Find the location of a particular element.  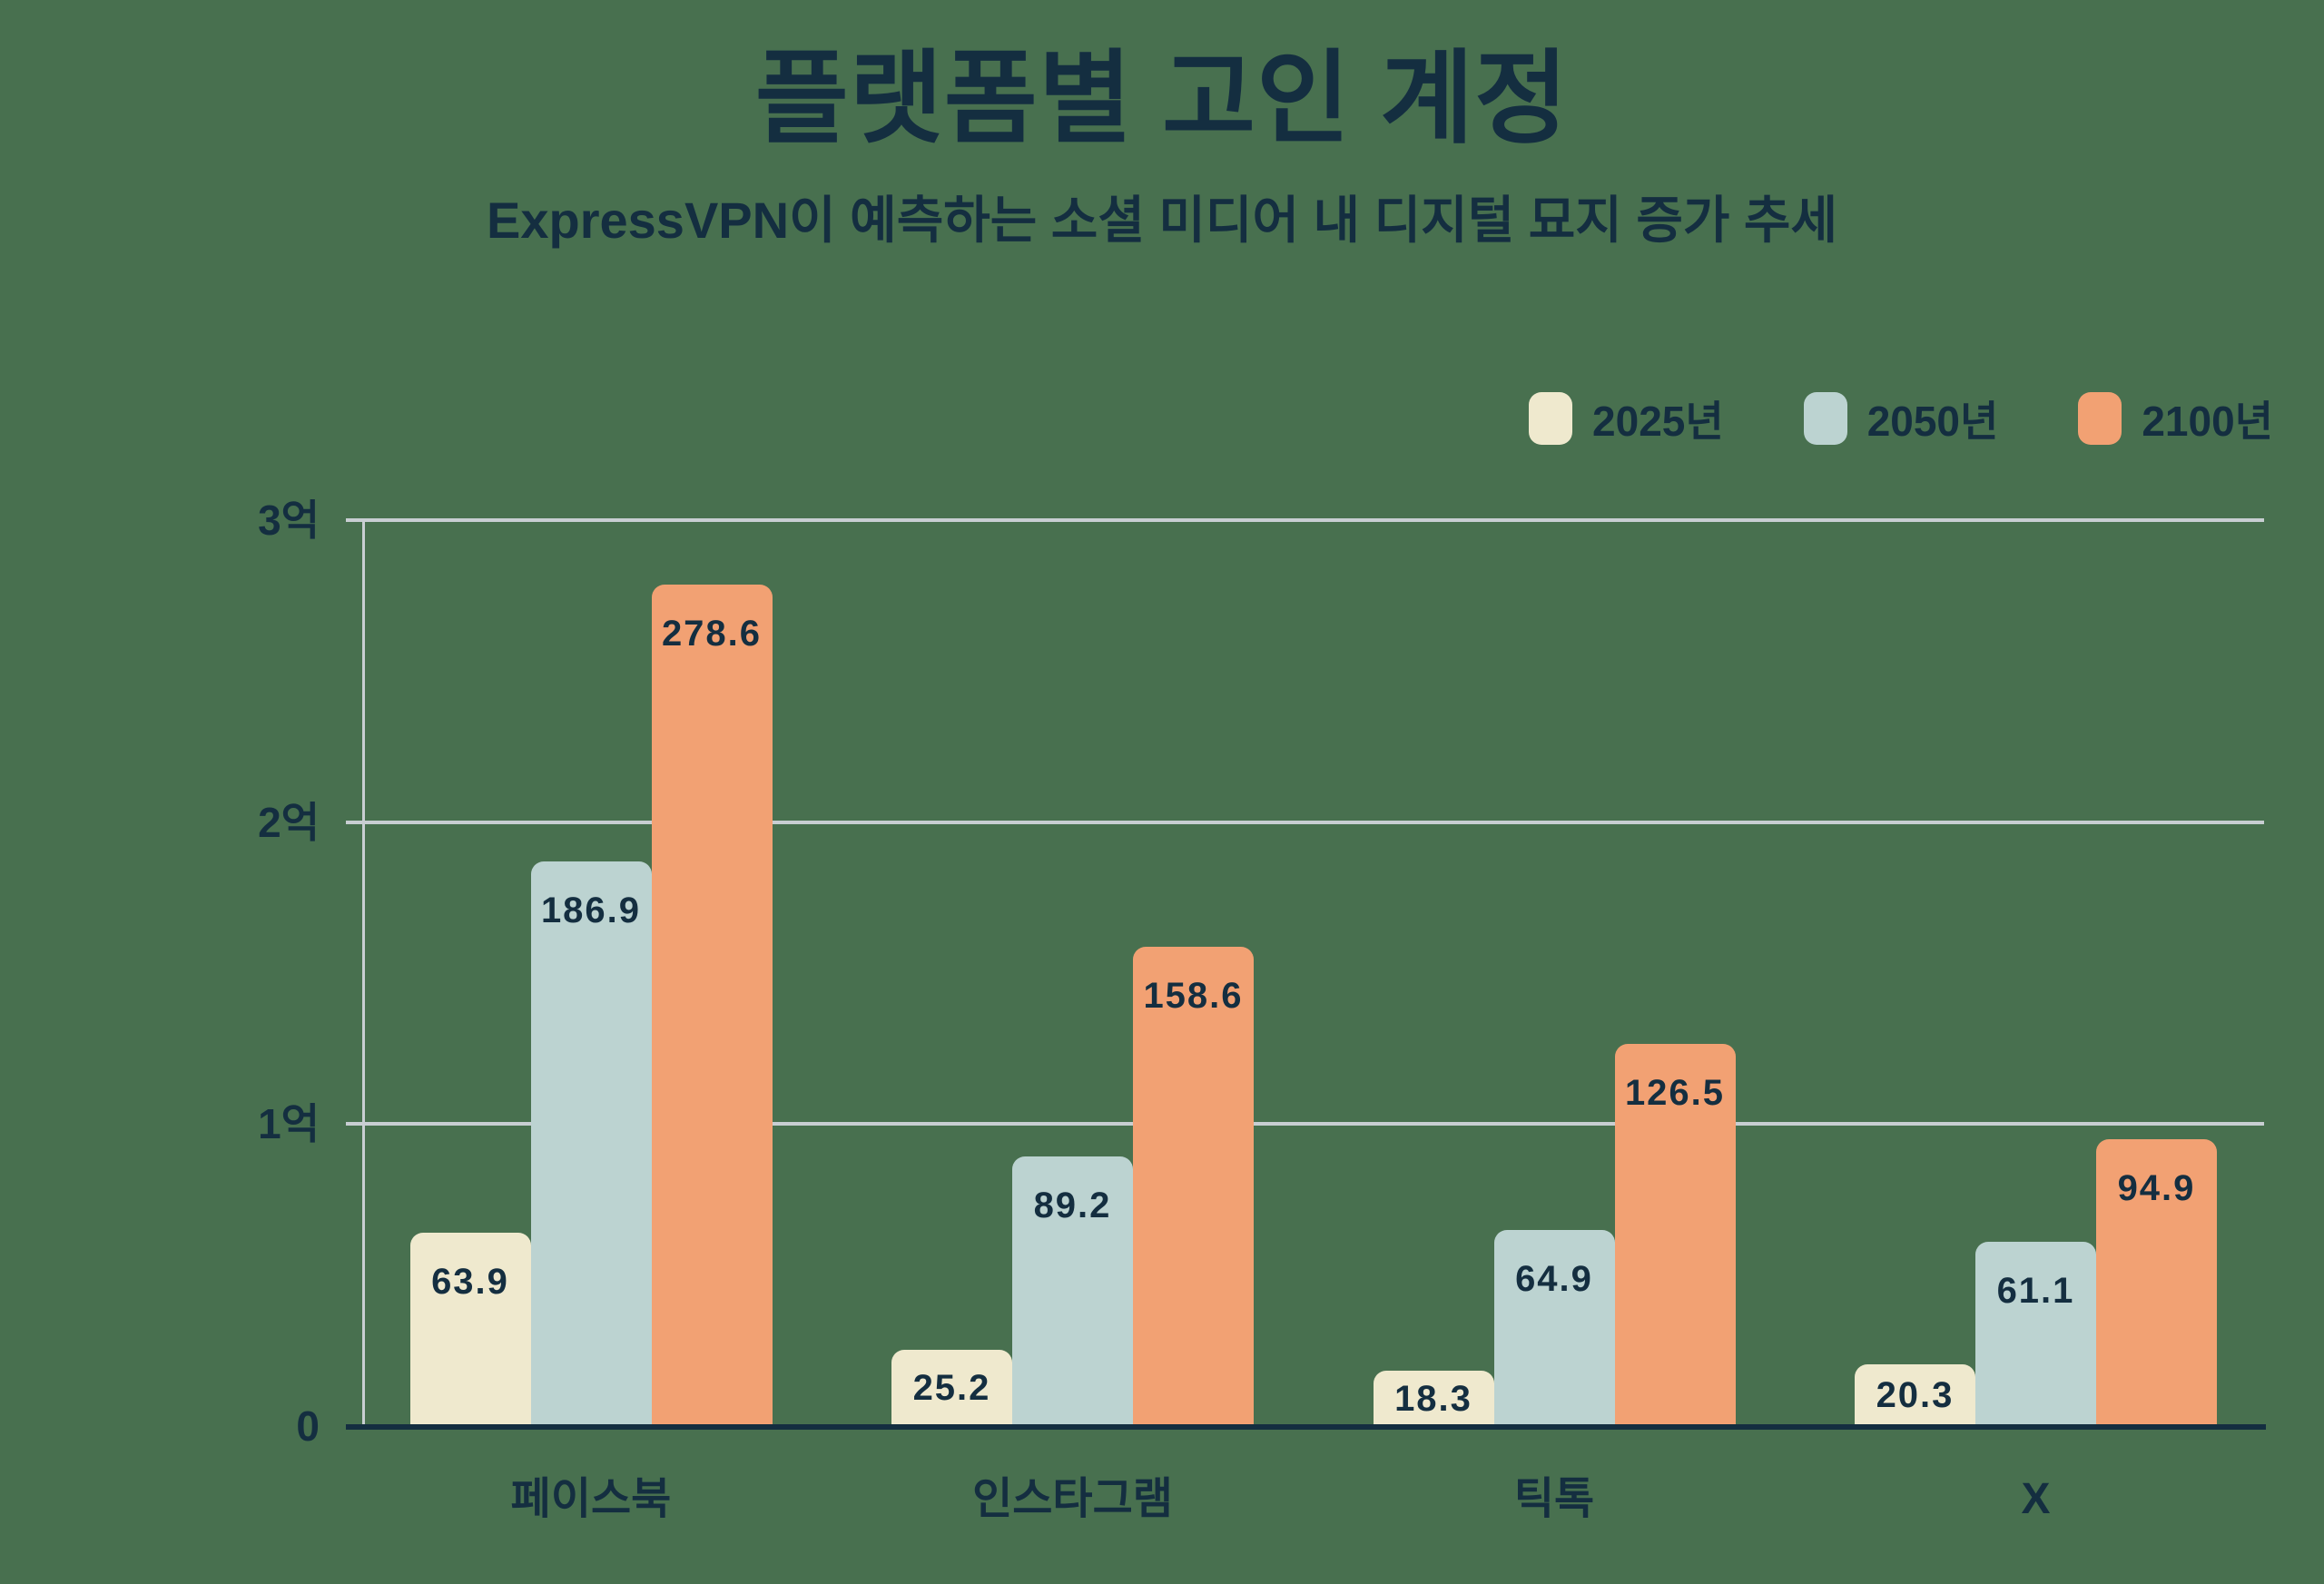

bar-X-2100년: 94.9 is located at coordinates (2156, 1282).